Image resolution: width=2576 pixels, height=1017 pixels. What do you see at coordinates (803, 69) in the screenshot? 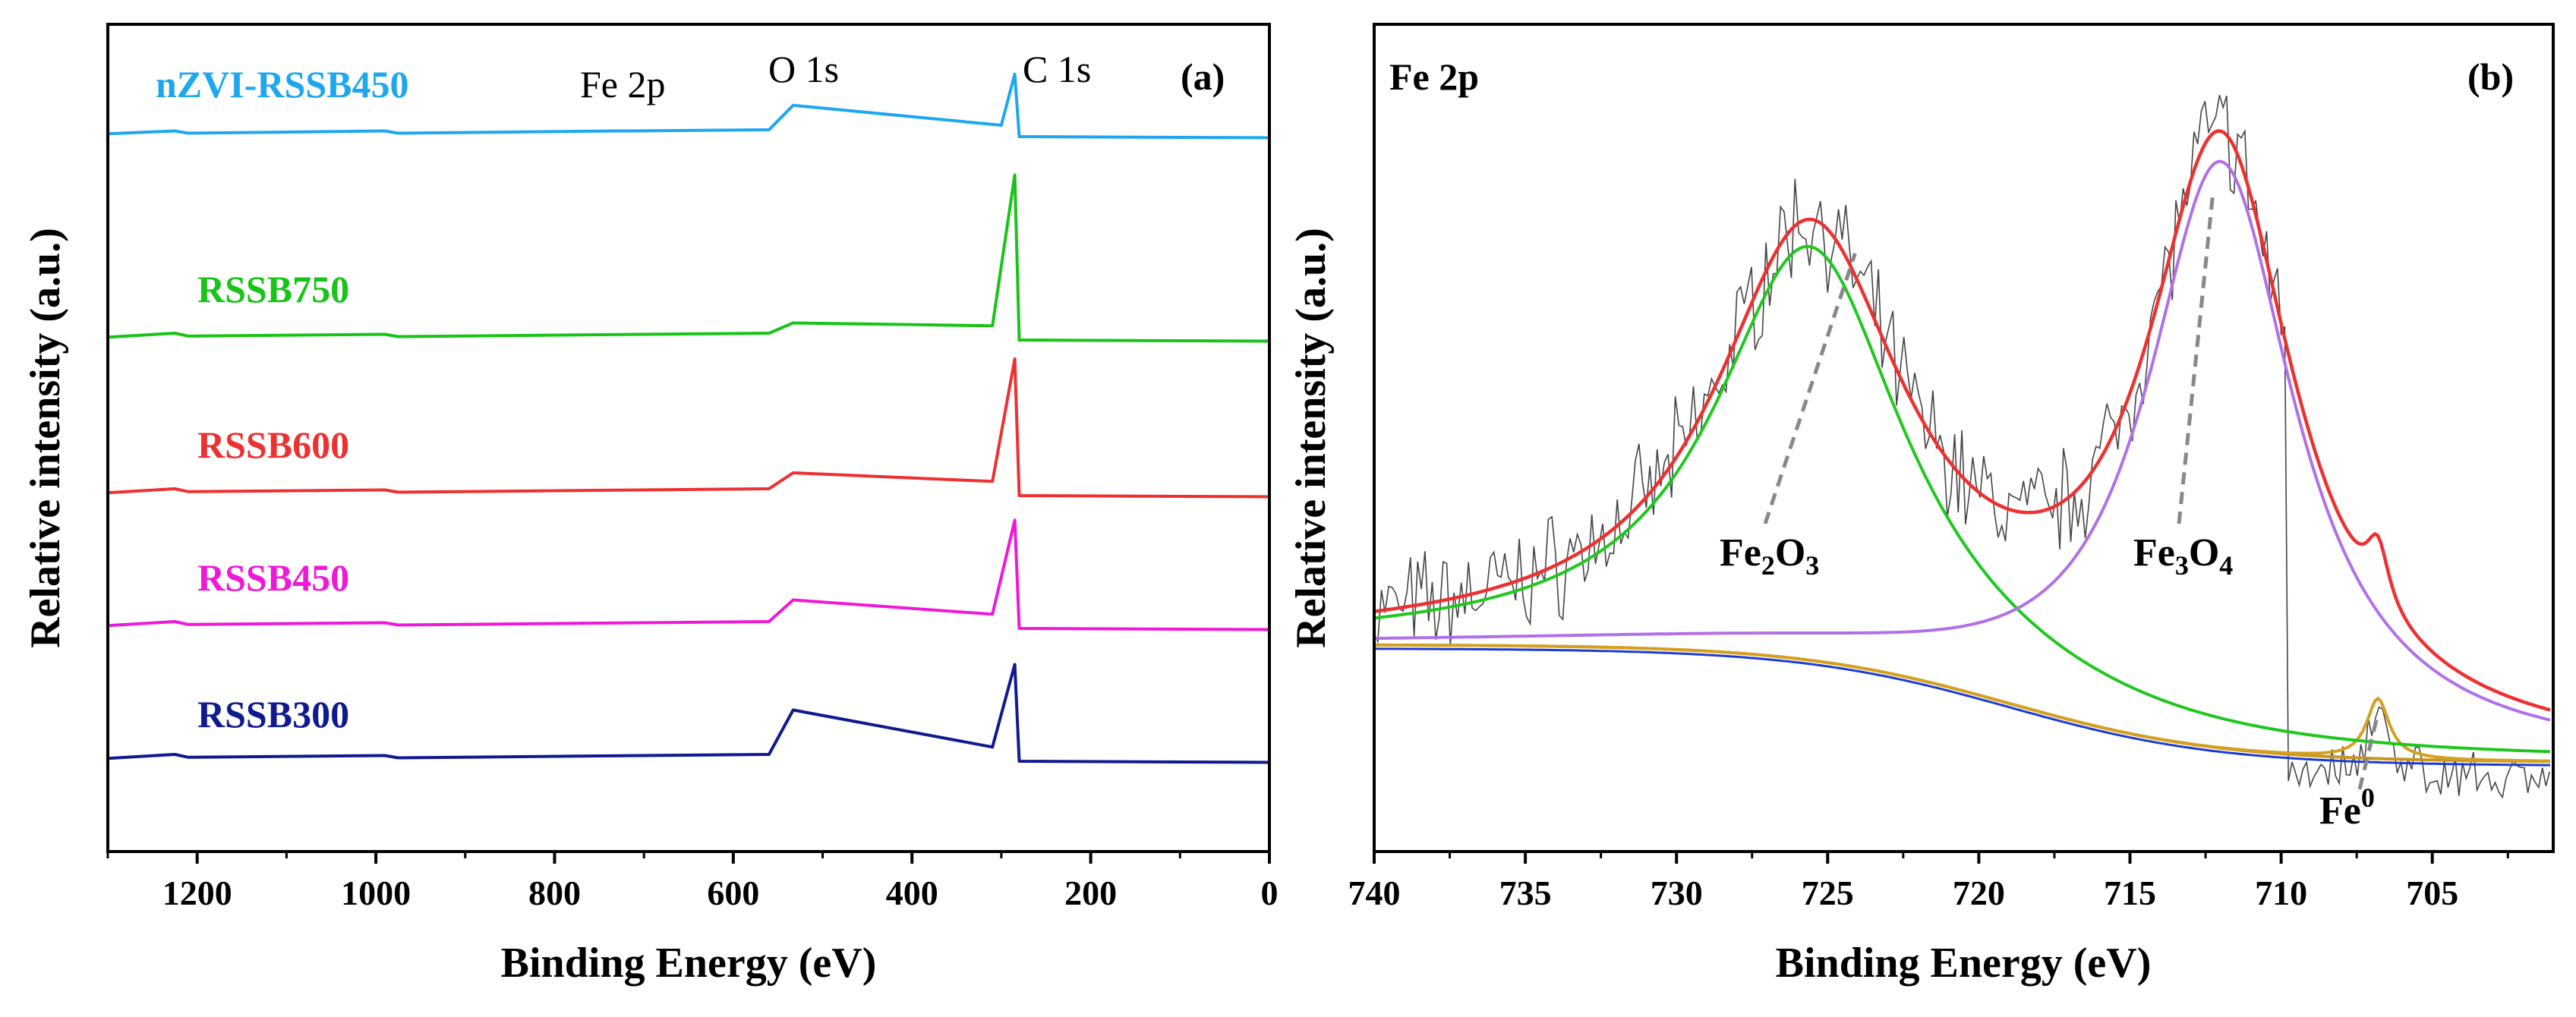
I see `annotation-o-1s: O 1s` at bounding box center [803, 69].